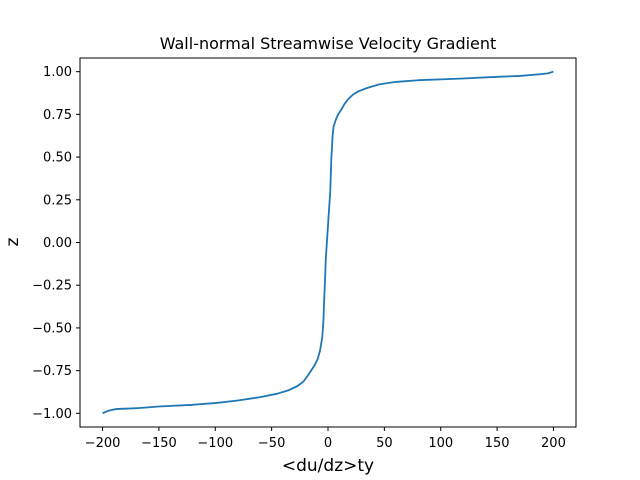  What do you see at coordinates (328, 443) in the screenshot?
I see `x-tick-label: 0` at bounding box center [328, 443].